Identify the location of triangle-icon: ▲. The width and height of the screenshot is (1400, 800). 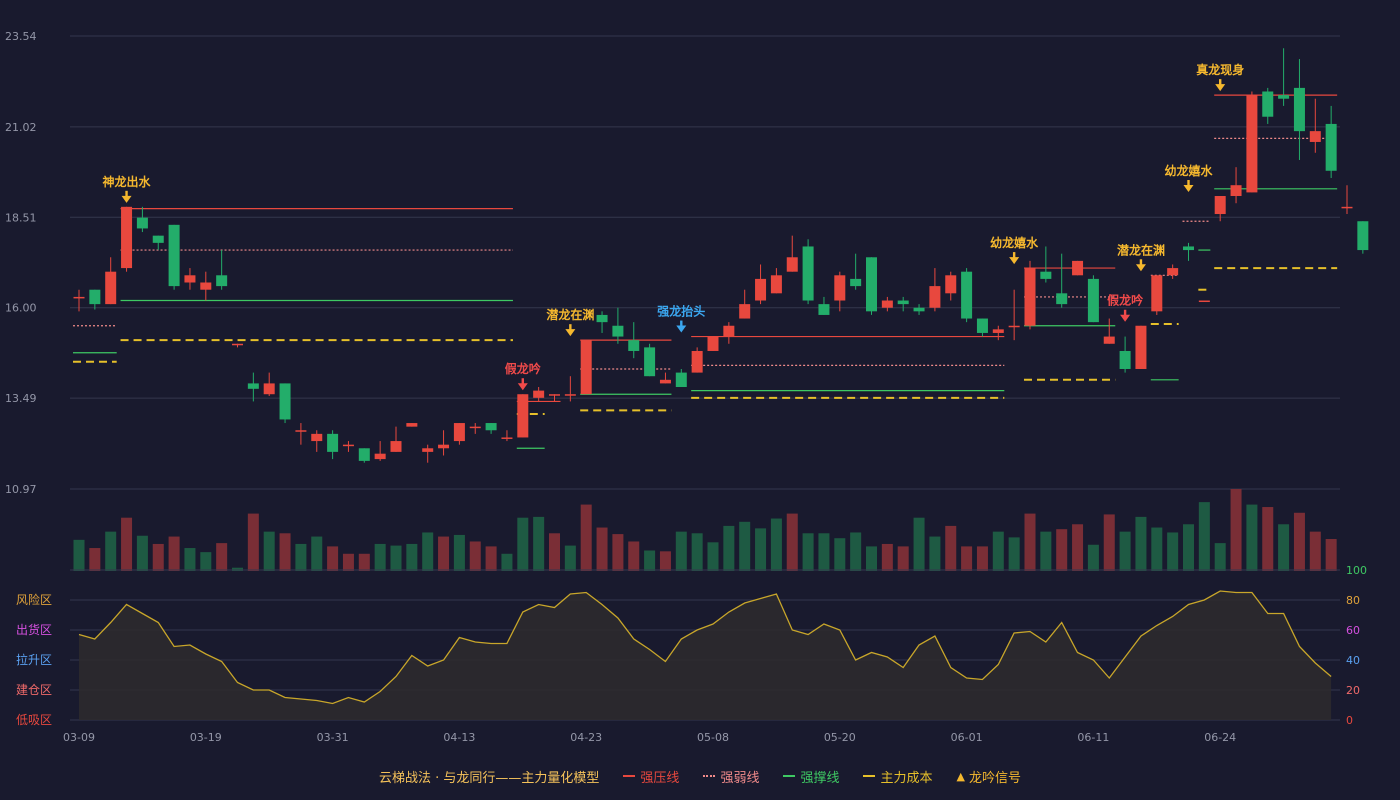
(960, 776).